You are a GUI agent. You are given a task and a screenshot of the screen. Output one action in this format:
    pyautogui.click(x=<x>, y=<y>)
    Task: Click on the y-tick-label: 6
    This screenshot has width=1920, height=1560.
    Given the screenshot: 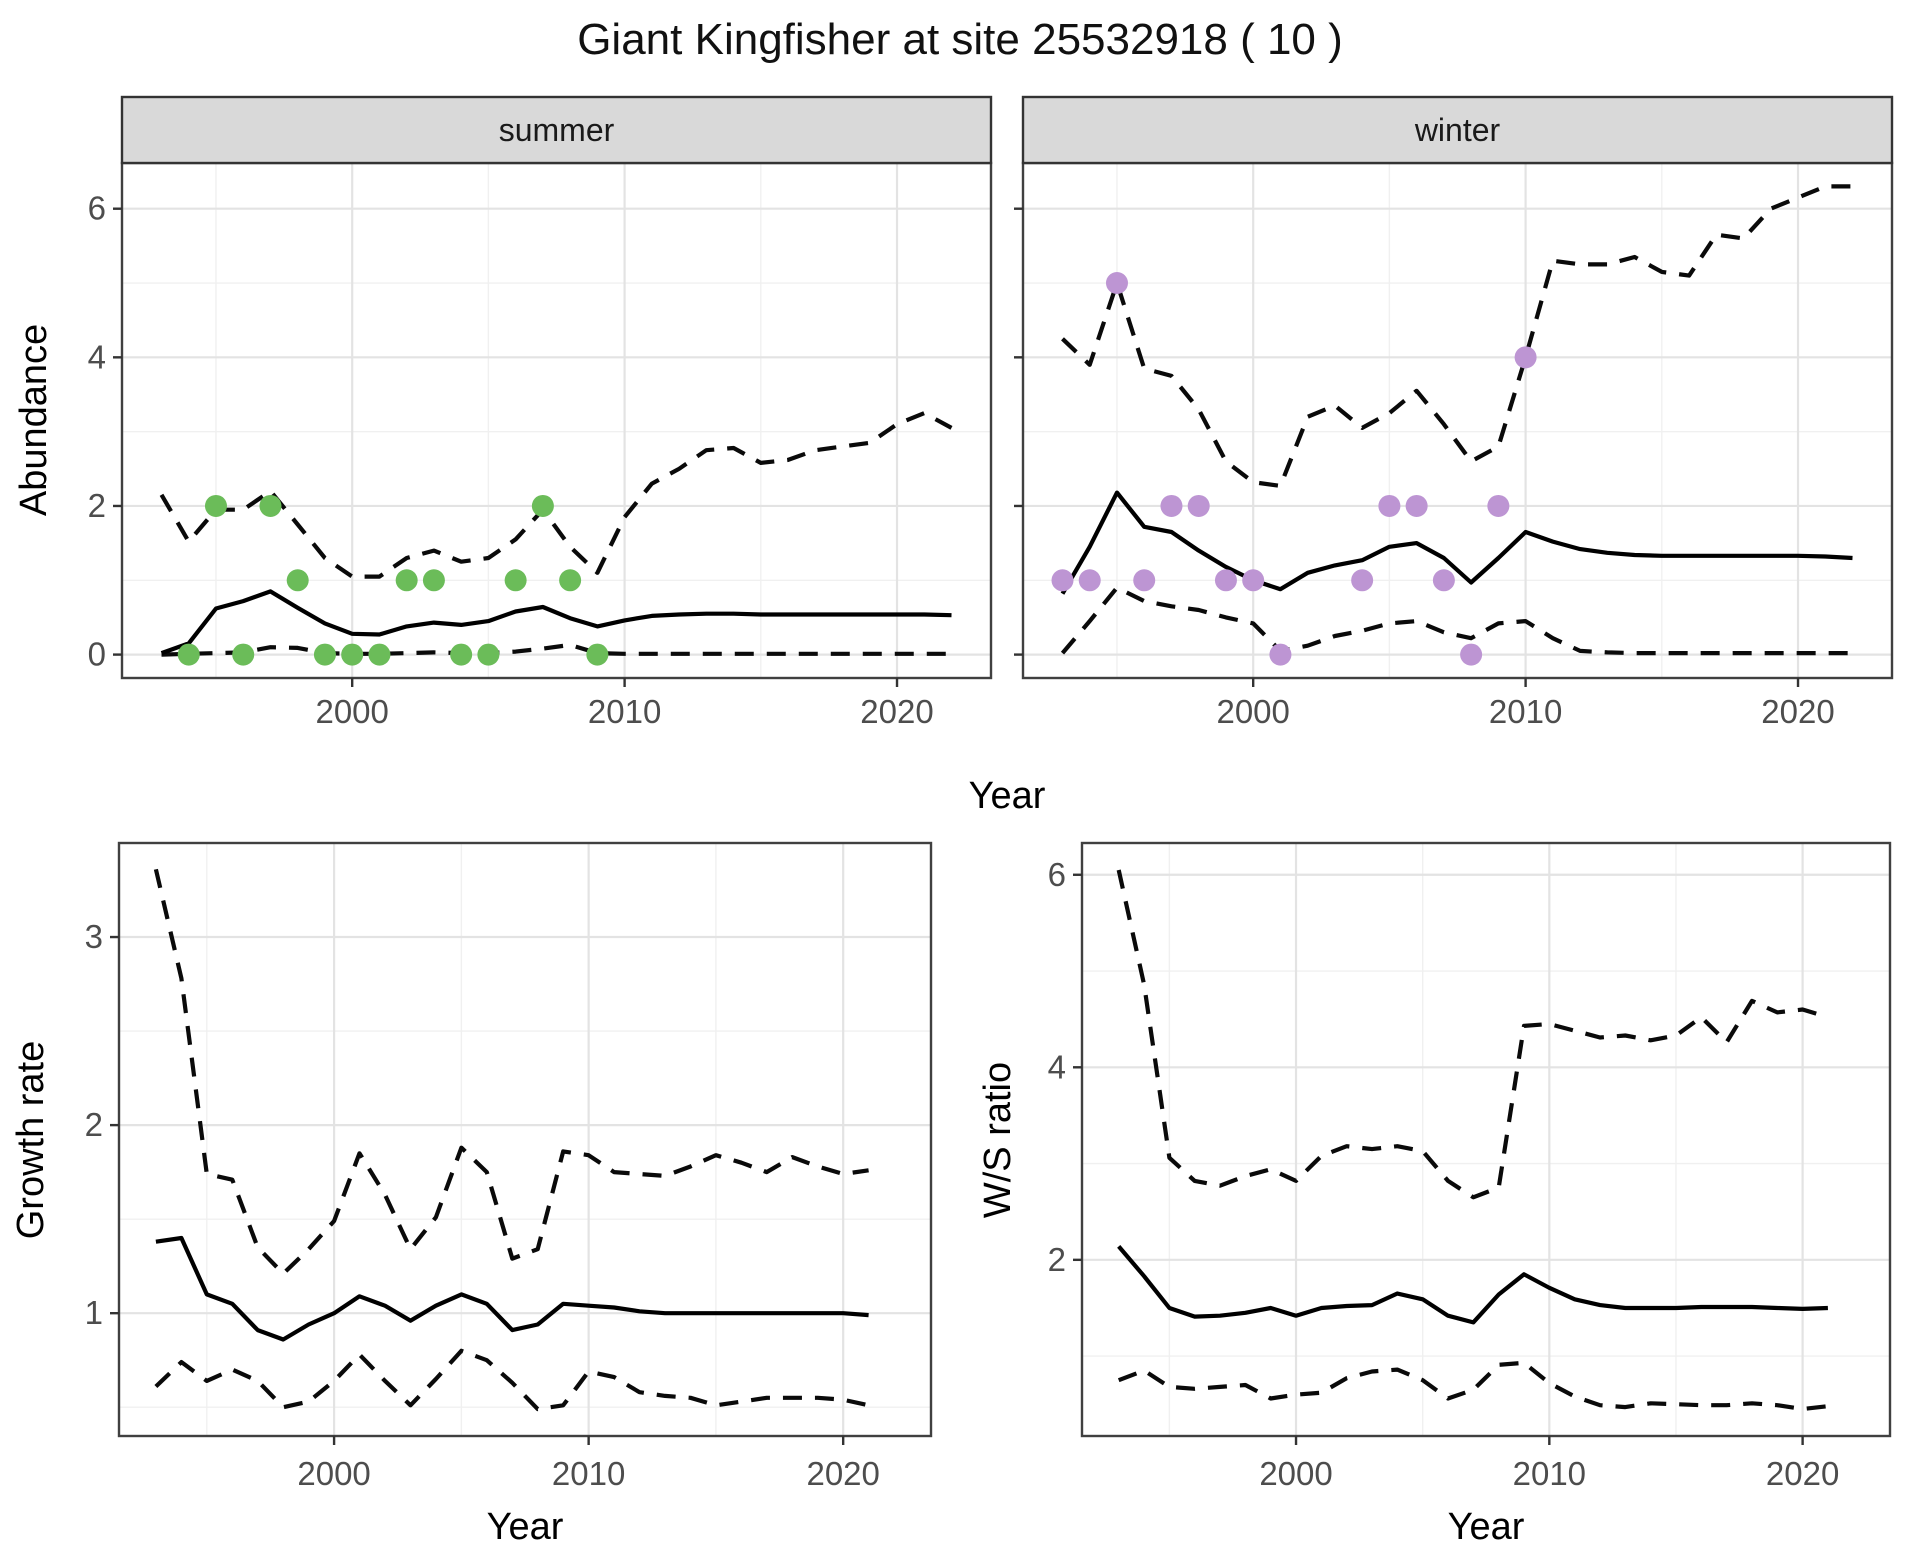 What is the action you would take?
    pyautogui.click(x=97, y=208)
    